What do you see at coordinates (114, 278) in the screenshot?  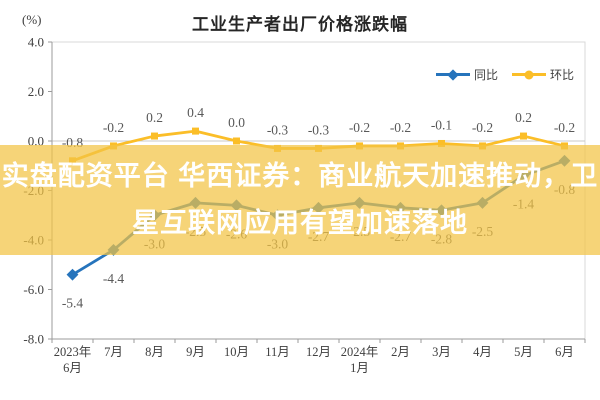 I see `data-label: -4.4` at bounding box center [114, 278].